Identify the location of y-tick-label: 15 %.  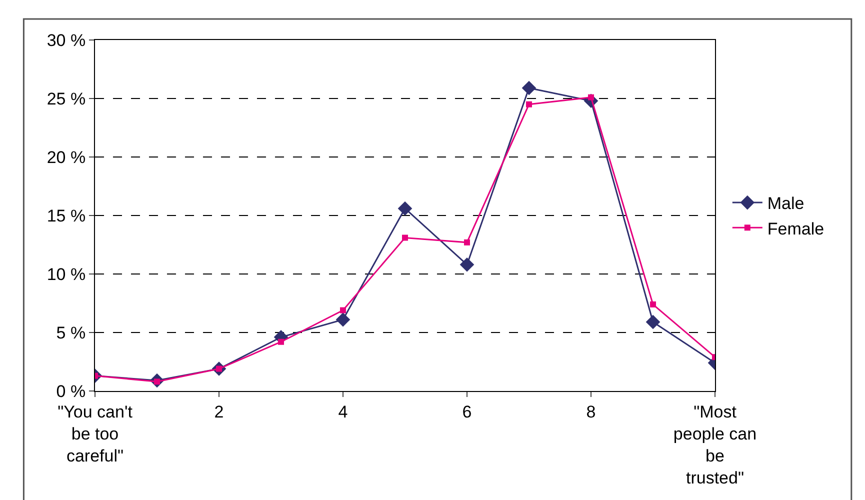
(66, 216).